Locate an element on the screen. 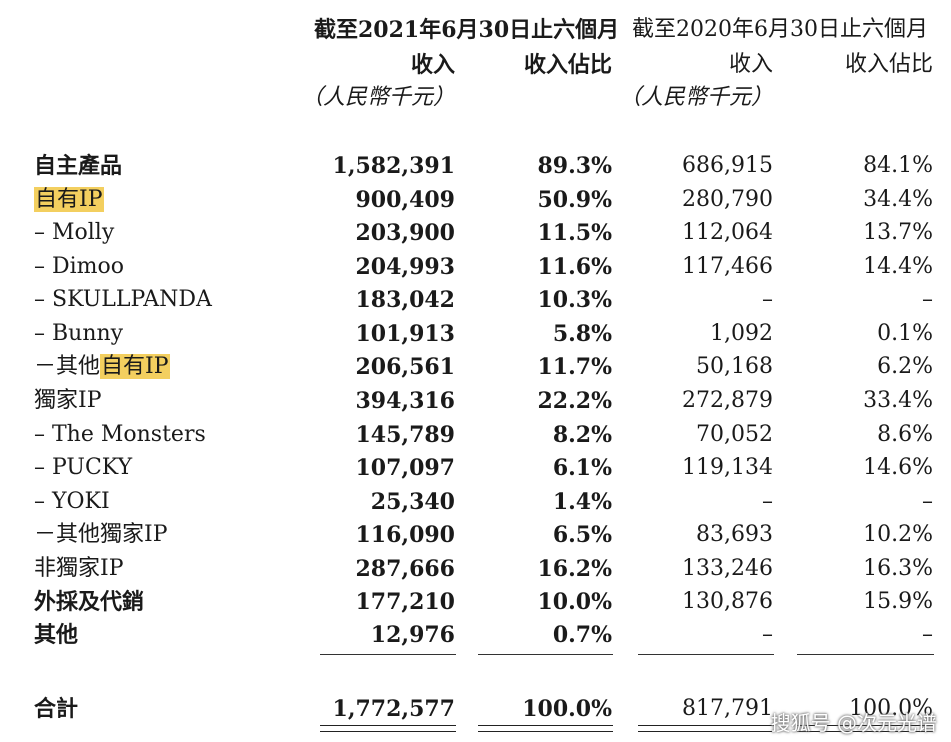  total-pct-2020: 100.0% is located at coordinates (891, 708).